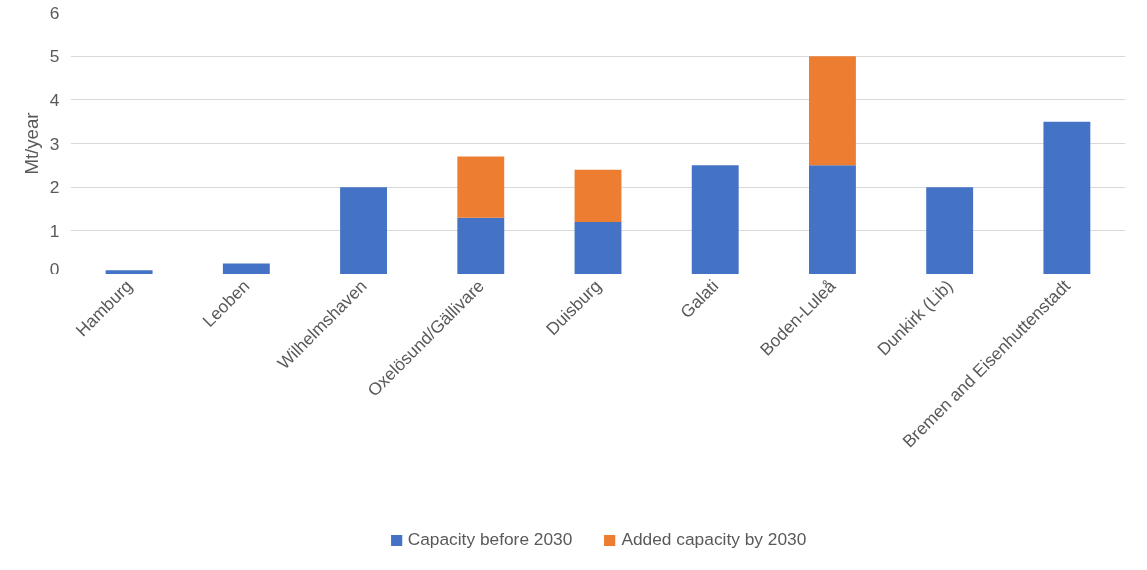 The image size is (1147, 570). Describe the element at coordinates (54, 56) in the screenshot. I see `y-tick-label: 5` at that location.